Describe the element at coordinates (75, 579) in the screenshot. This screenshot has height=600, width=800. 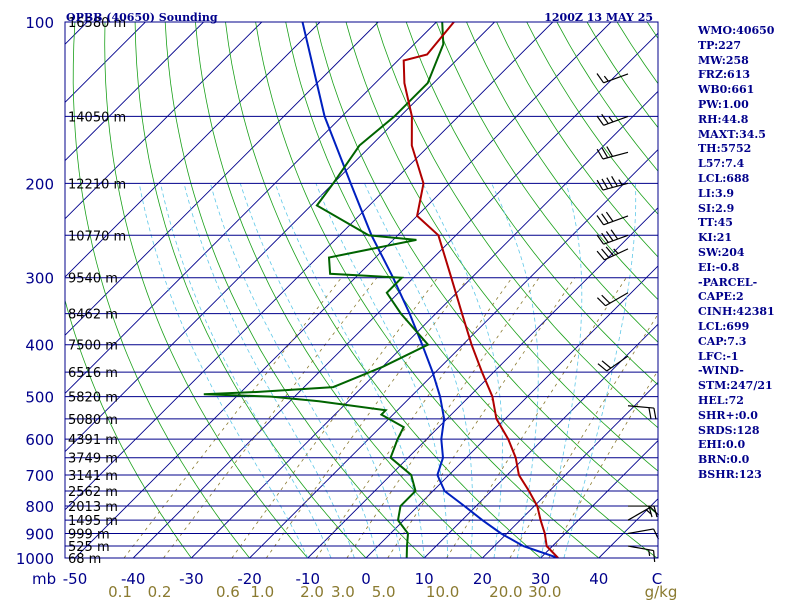
I see `temperature-tick-label: -50` at that location.